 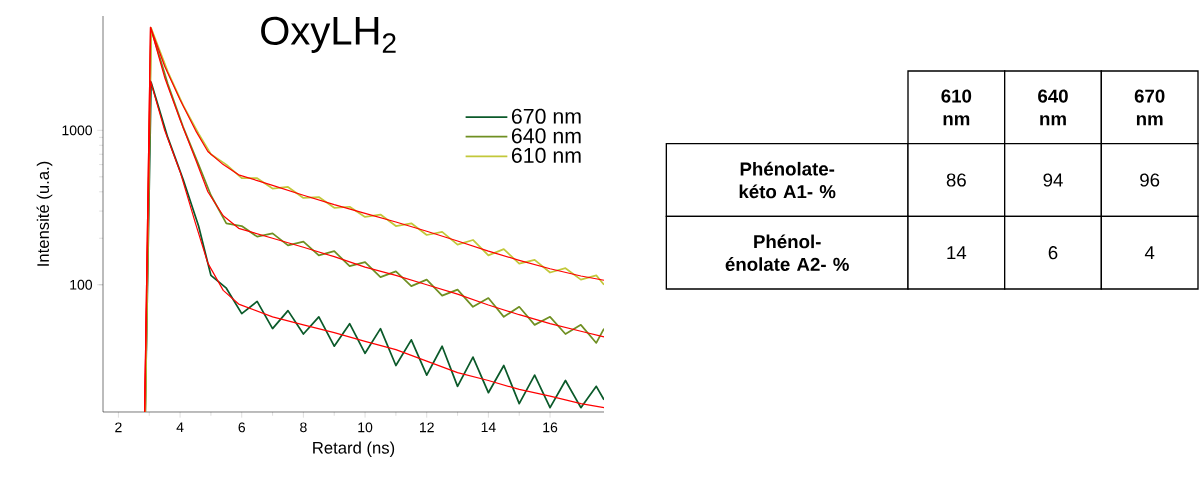 I want to click on x-tick-label: 8, so click(x=303, y=427).